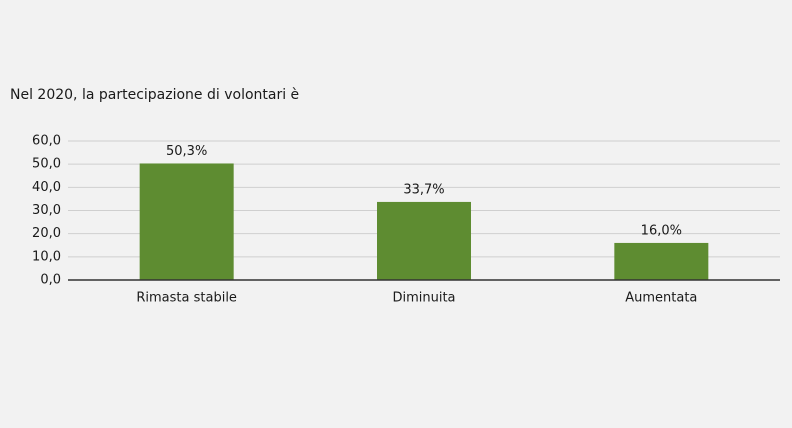 This screenshot has width=792, height=428. I want to click on y-tick-label: 20,0, so click(46, 233).